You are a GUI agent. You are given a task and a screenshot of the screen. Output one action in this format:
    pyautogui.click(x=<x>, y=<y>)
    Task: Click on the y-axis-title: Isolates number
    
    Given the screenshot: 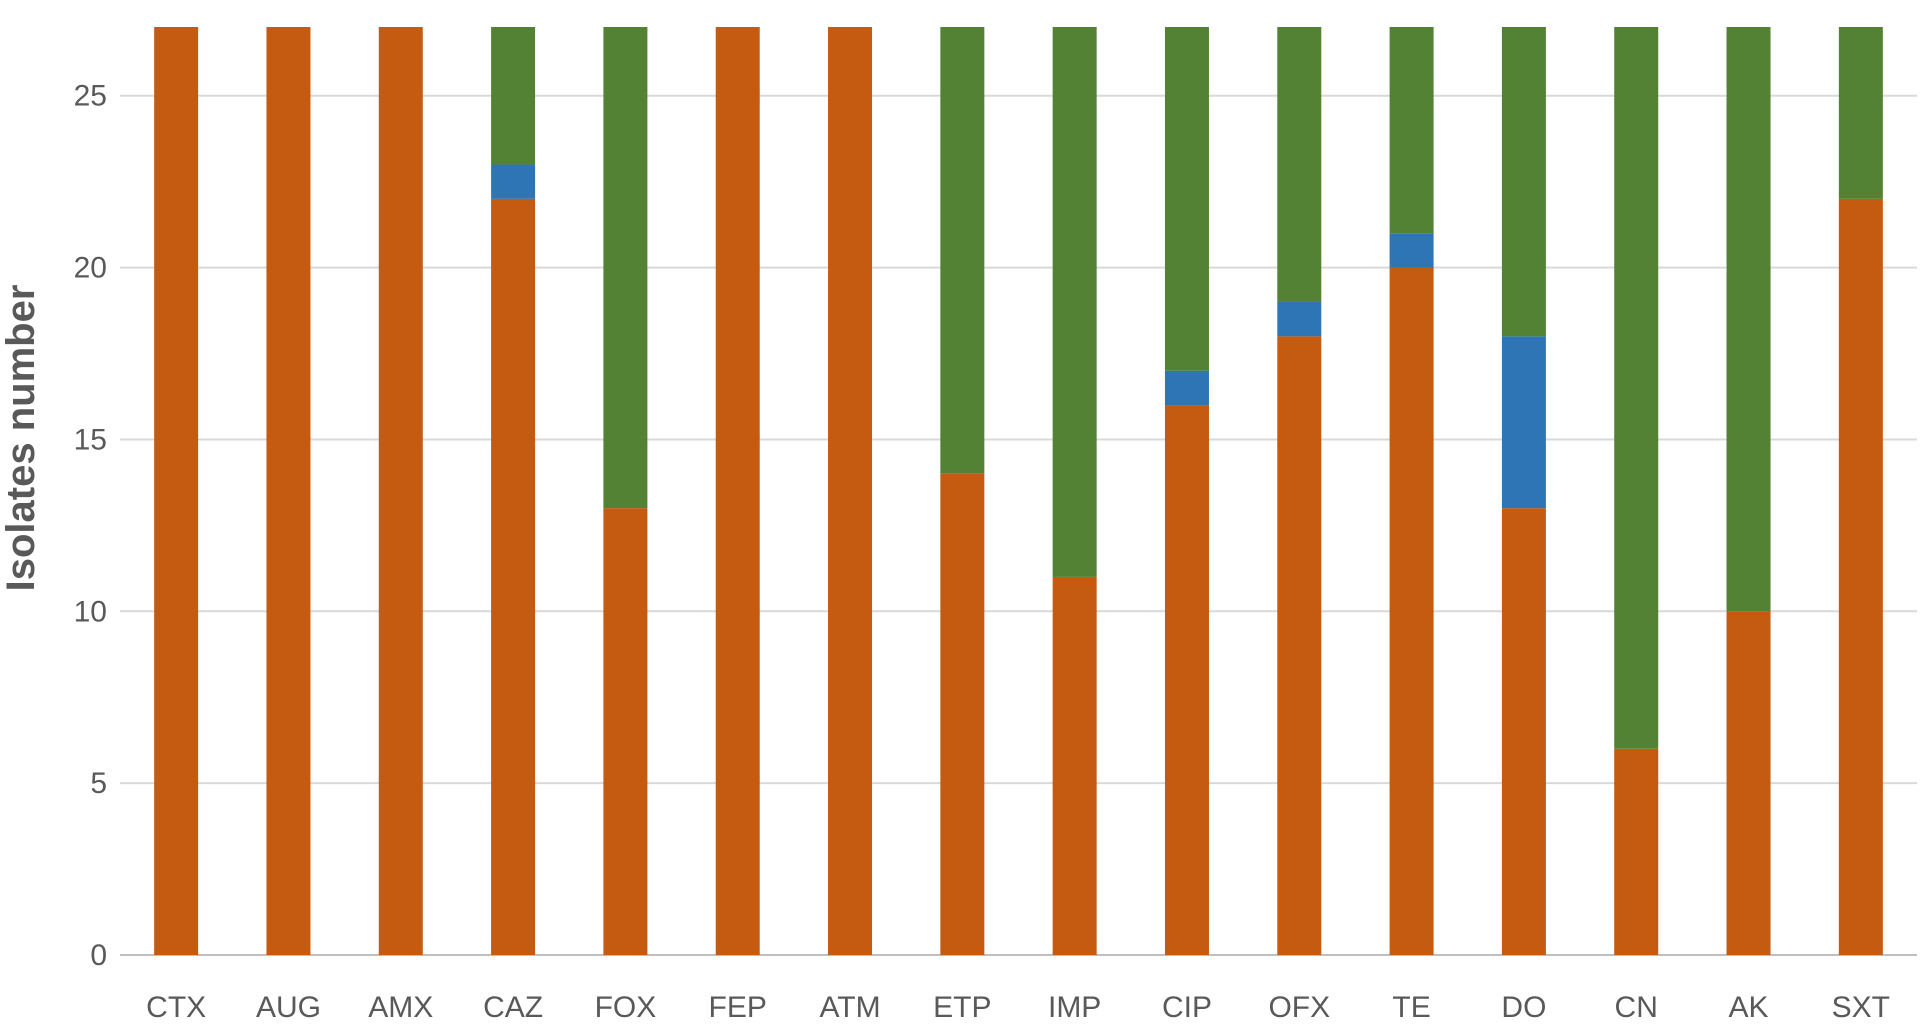 What is the action you would take?
    pyautogui.click(x=21, y=438)
    